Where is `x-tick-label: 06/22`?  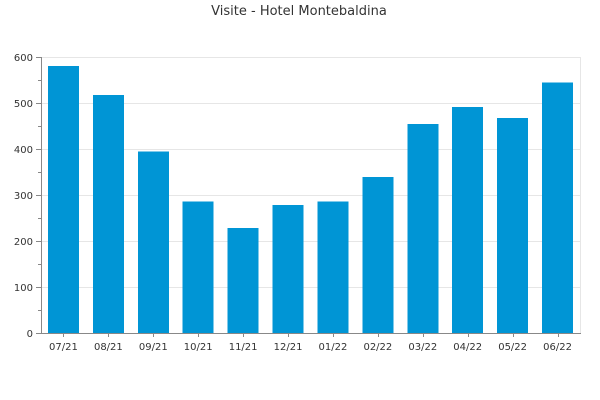 x-tick-label: 06/22 is located at coordinates (557, 347).